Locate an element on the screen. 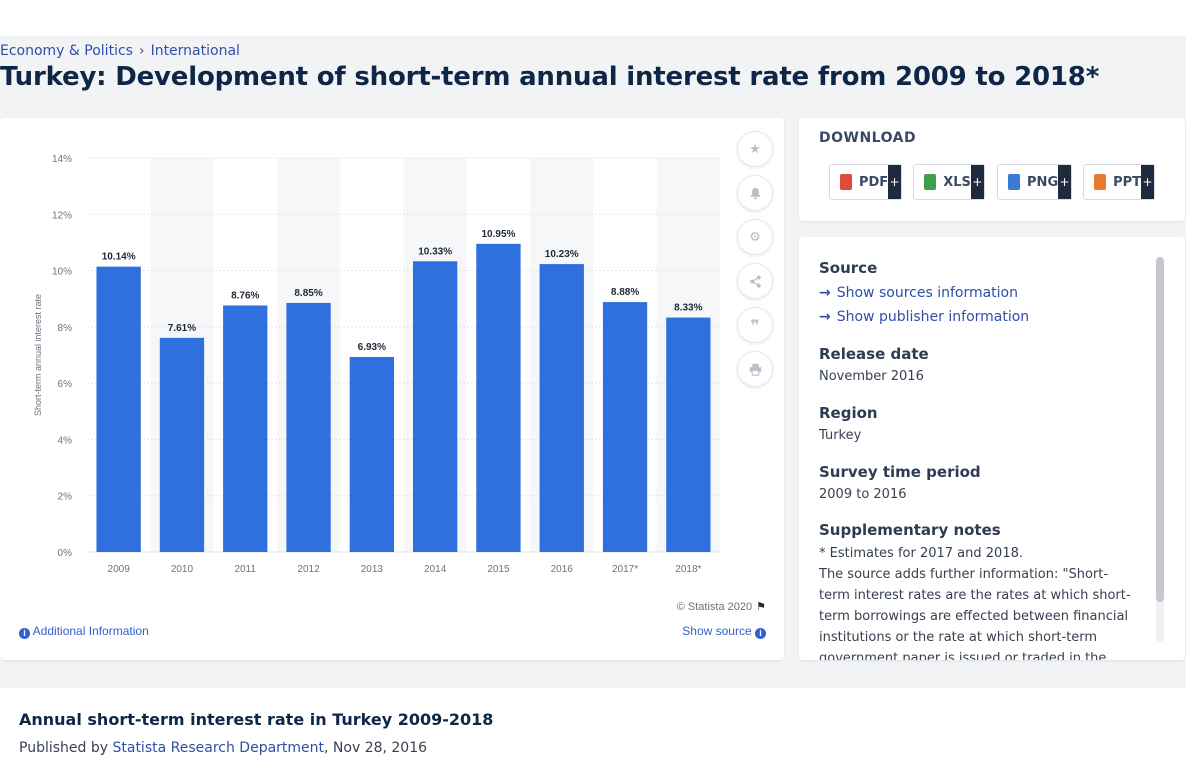 This screenshot has height=760, width=1186. region-value: Turkey is located at coordinates (840, 435).